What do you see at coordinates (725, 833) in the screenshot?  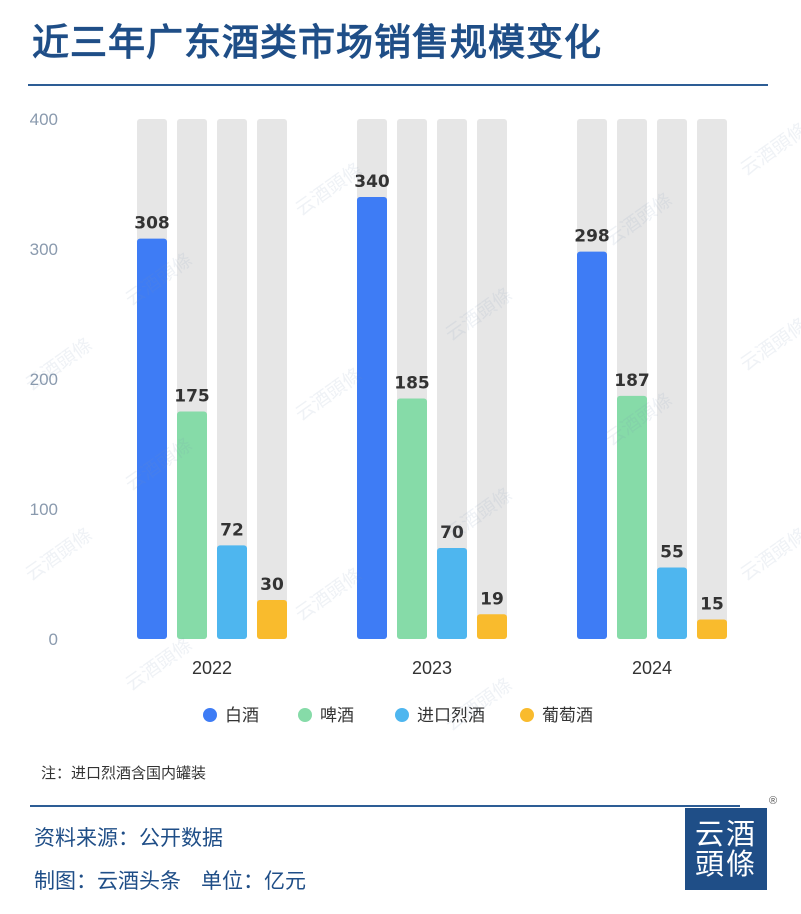 I see `logo-line-1: 云酒` at bounding box center [725, 833].